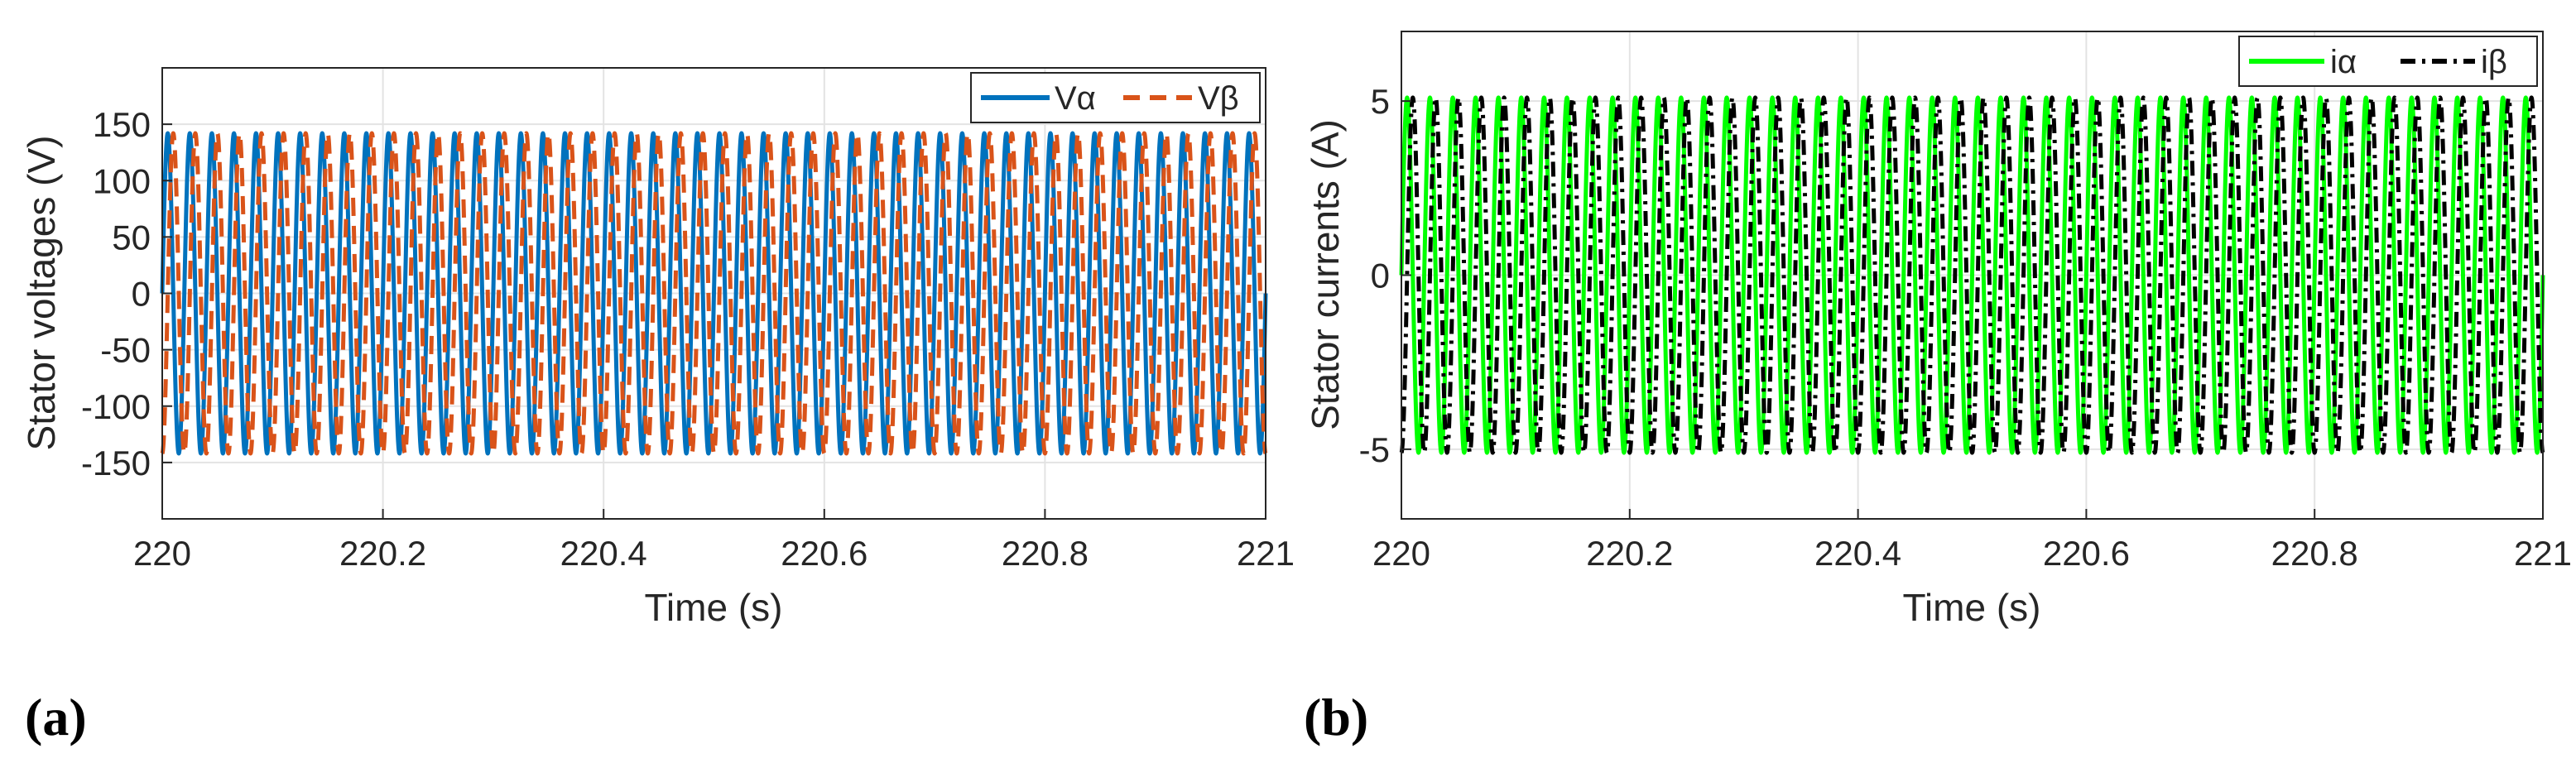  What do you see at coordinates (126, 293) in the screenshot?
I see `y-axis: -150 -100 -50 0 50 100 150` at bounding box center [126, 293].